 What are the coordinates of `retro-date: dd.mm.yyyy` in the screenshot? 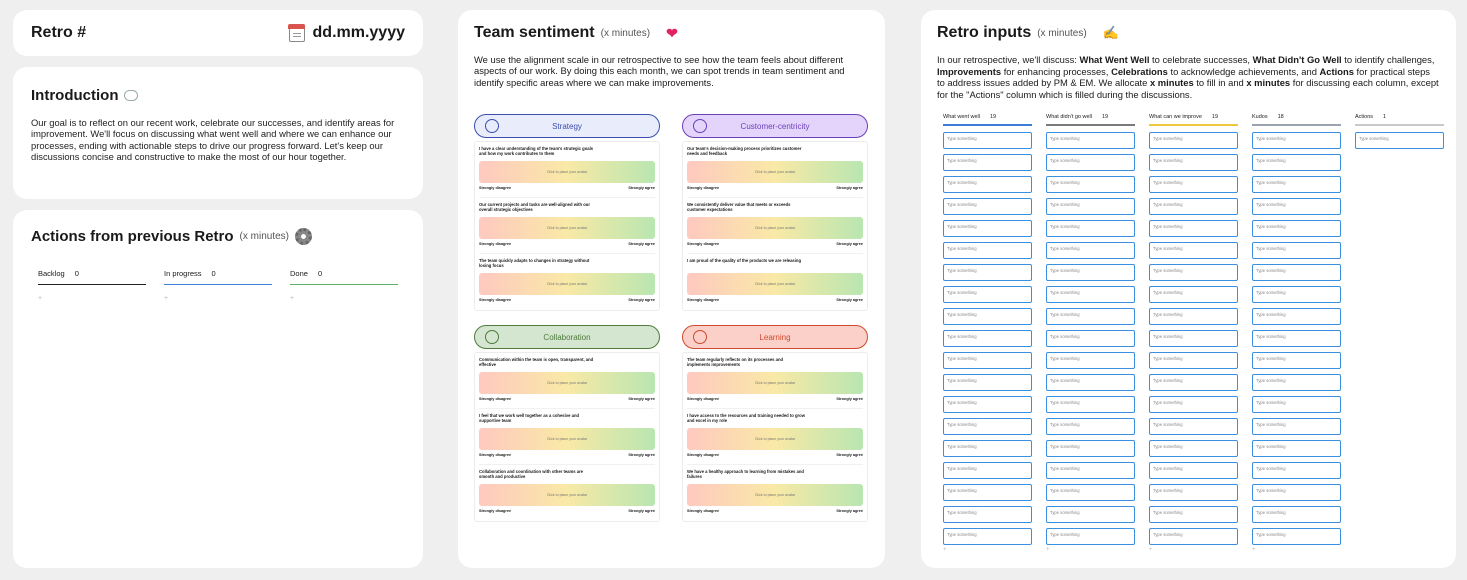 It's located at (346, 32).